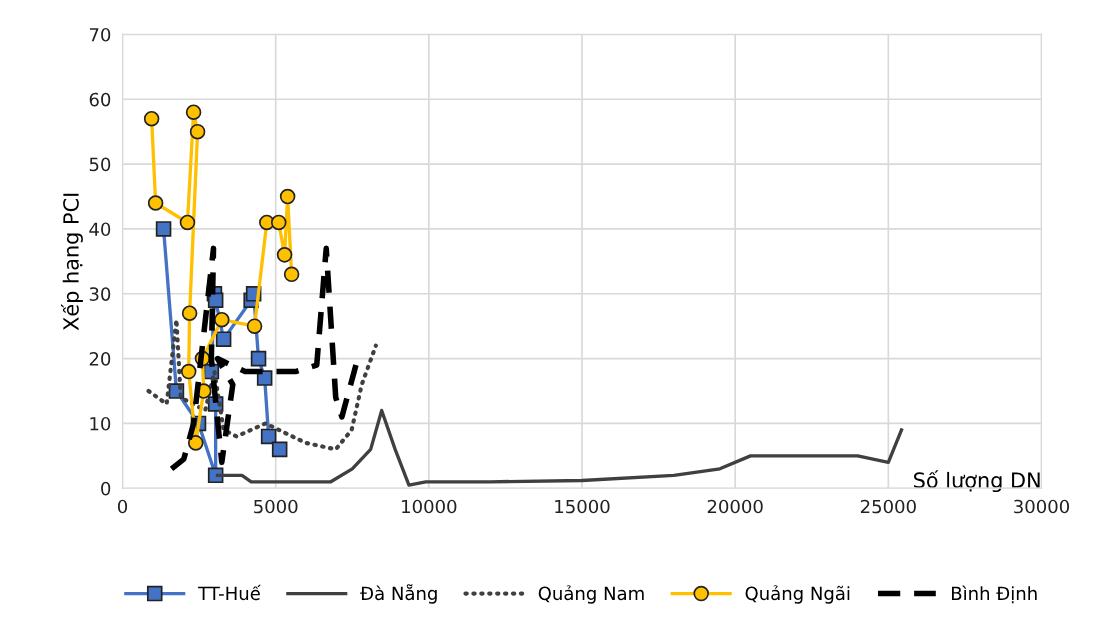 This screenshot has width=1094, height=626. I want to click on x-tick-label: 5000, so click(276, 506).